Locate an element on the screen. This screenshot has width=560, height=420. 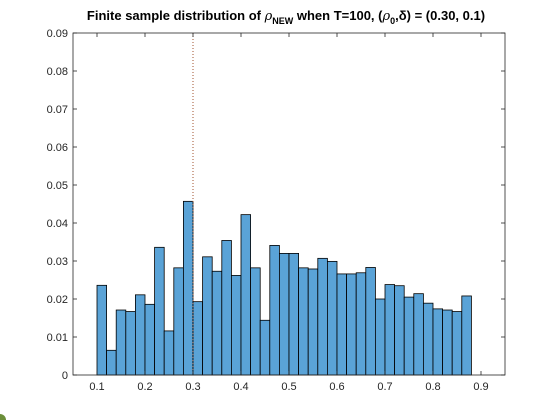
y-tick-label: 0.02 is located at coordinates (57, 300).